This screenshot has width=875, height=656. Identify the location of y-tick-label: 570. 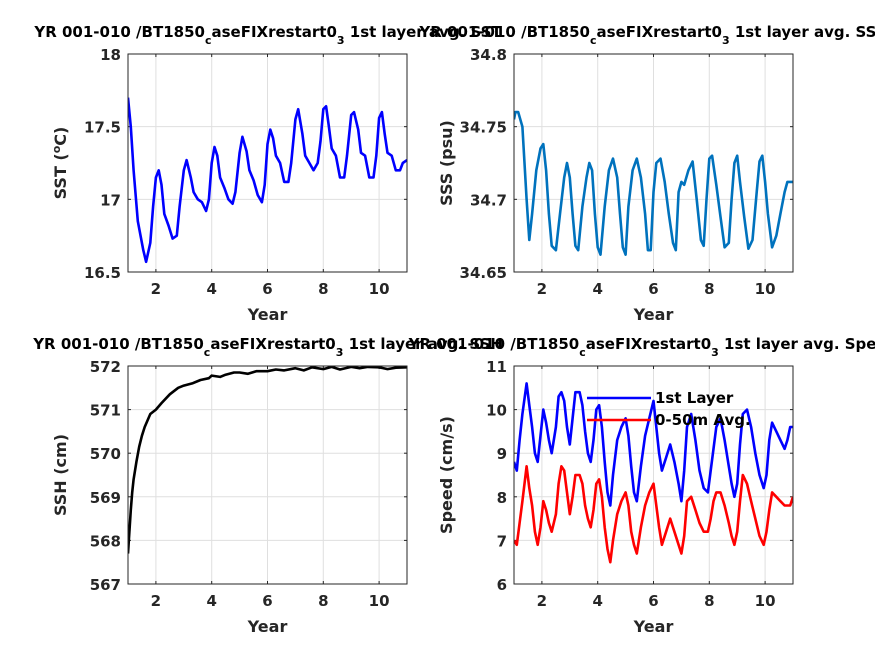
(105, 454).